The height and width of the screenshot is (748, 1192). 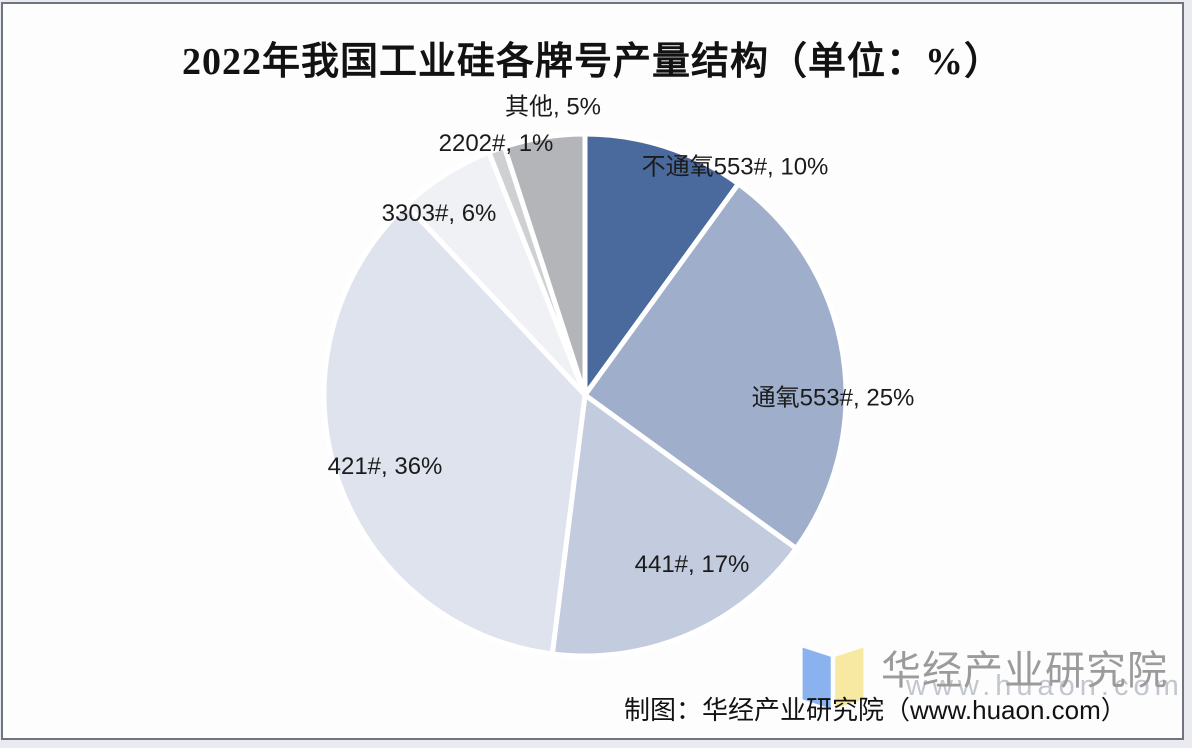 I want to click on slice-label-2: 441#, 17%, so click(x=692, y=564).